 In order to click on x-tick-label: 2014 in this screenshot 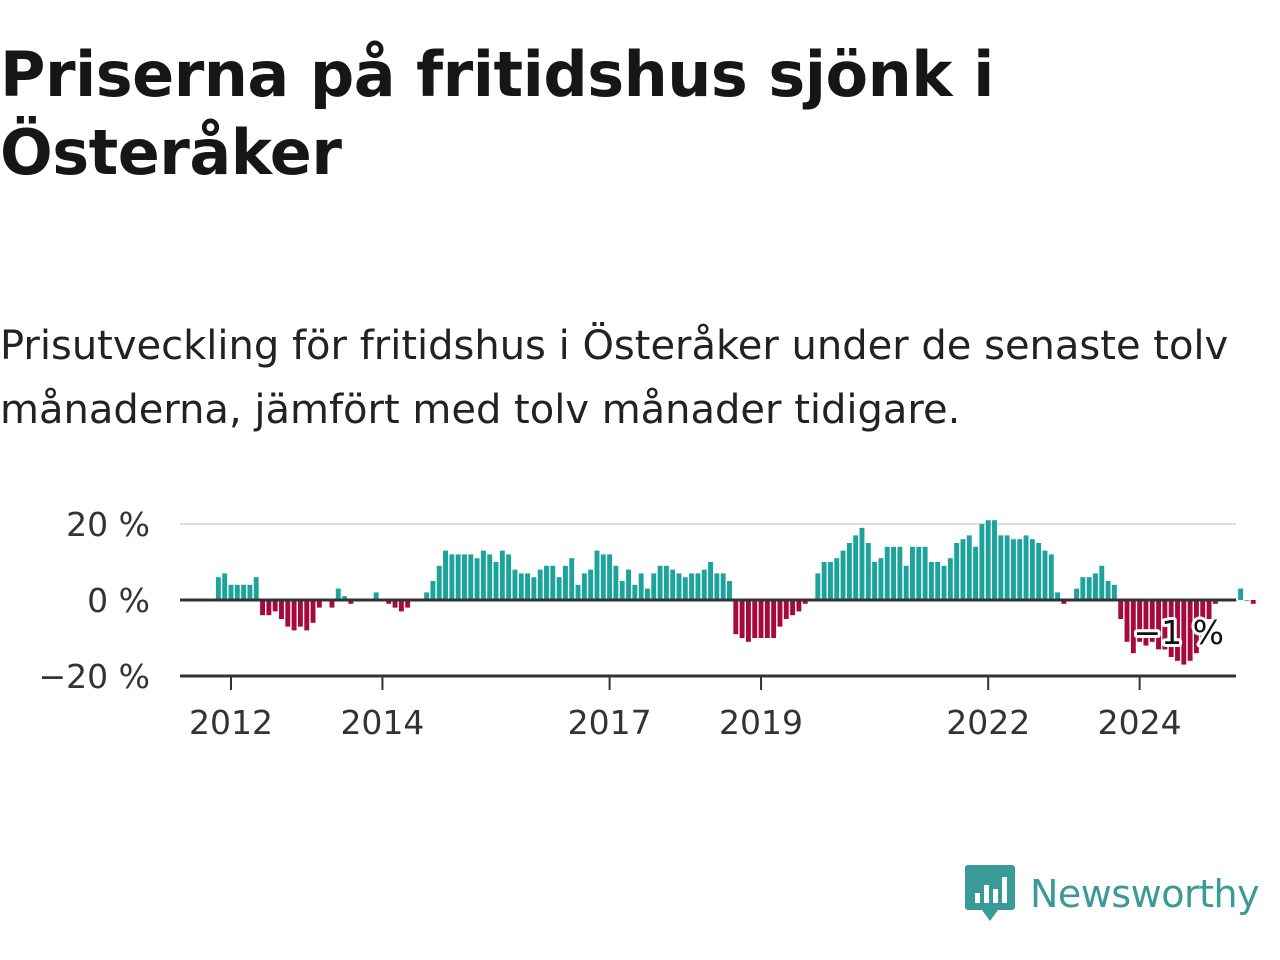, I will do `click(382, 722)`.